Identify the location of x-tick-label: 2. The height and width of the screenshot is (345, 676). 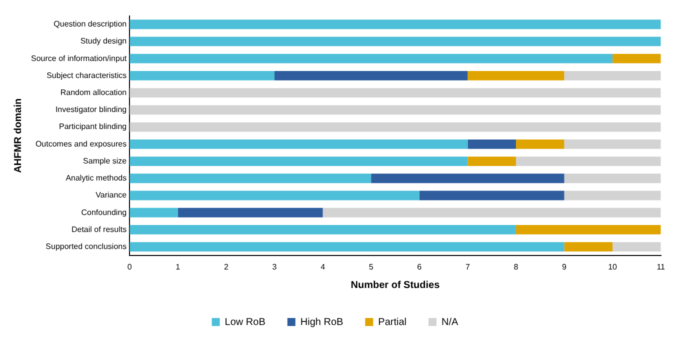
(226, 267).